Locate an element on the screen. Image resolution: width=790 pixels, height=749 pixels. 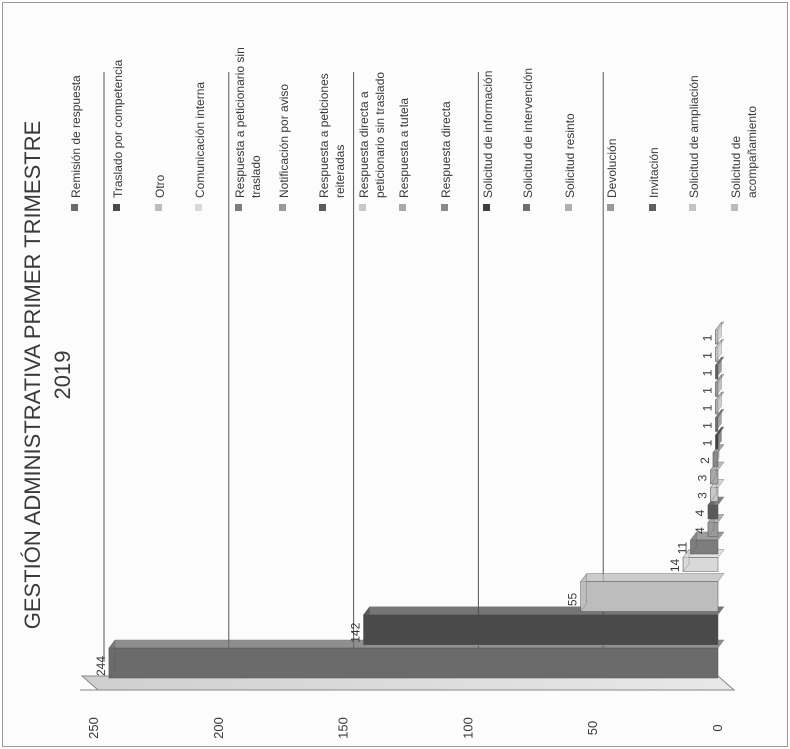
data-label-5: 4 is located at coordinates (700, 530).